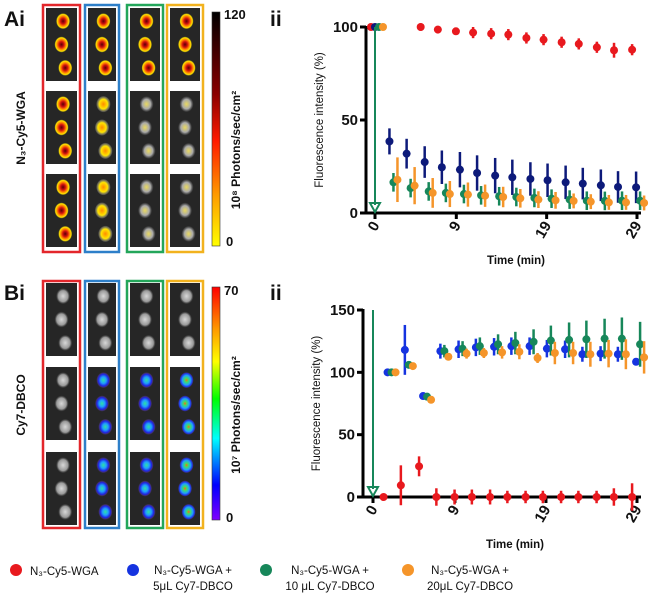 The height and width of the screenshot is (596, 652). I want to click on colorbar-b-min: 0, so click(229, 517).